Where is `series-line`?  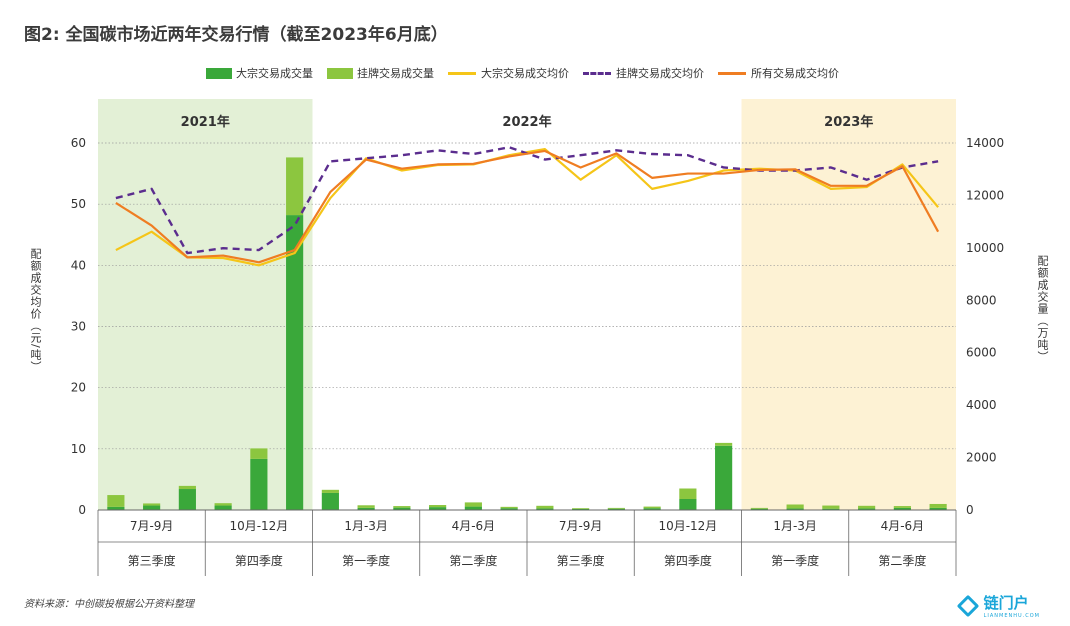
series-line is located at coordinates (527, 206).